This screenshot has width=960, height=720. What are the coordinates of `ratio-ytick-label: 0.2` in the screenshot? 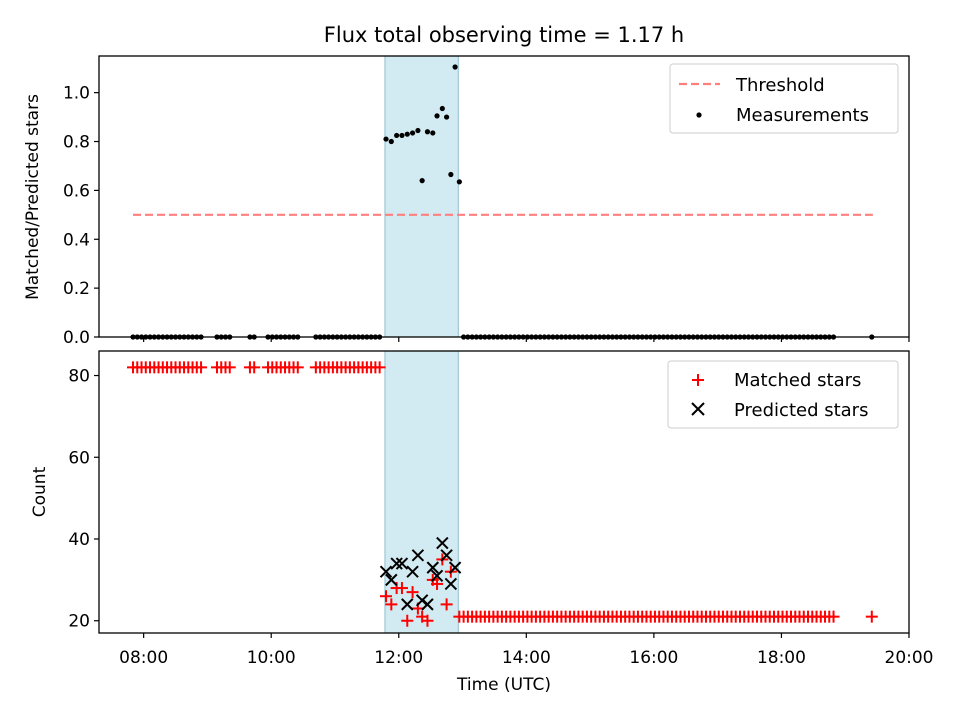 It's located at (76, 289).